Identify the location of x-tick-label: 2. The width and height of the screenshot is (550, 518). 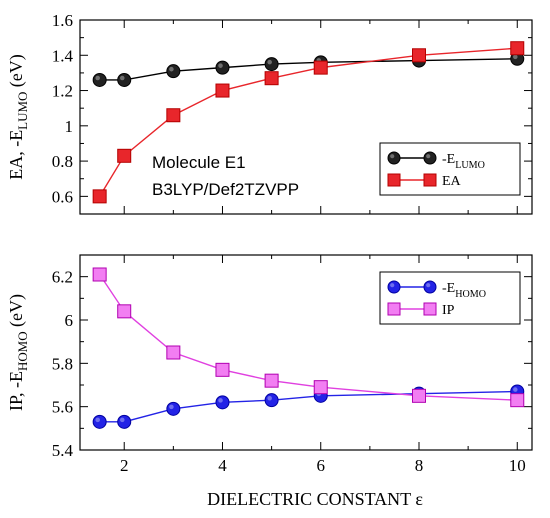
(124, 465).